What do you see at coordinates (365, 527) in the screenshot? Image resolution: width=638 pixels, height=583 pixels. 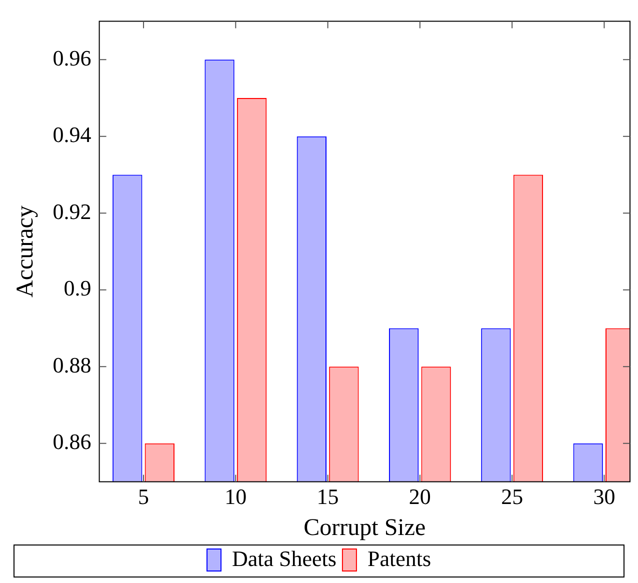 I see `x-axis-title: Corrupt Size` at bounding box center [365, 527].